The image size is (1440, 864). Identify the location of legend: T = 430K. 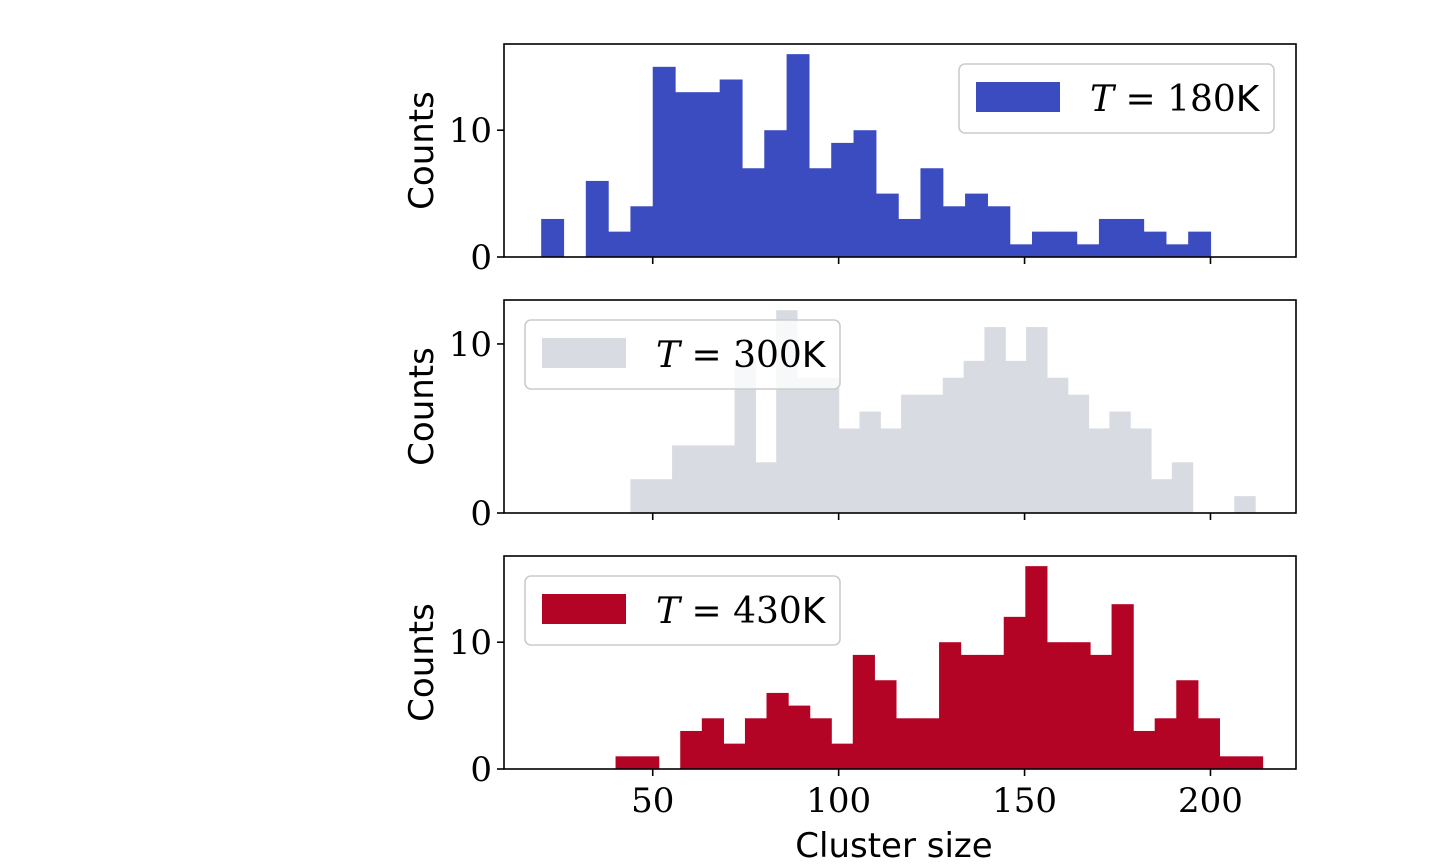
(682, 610).